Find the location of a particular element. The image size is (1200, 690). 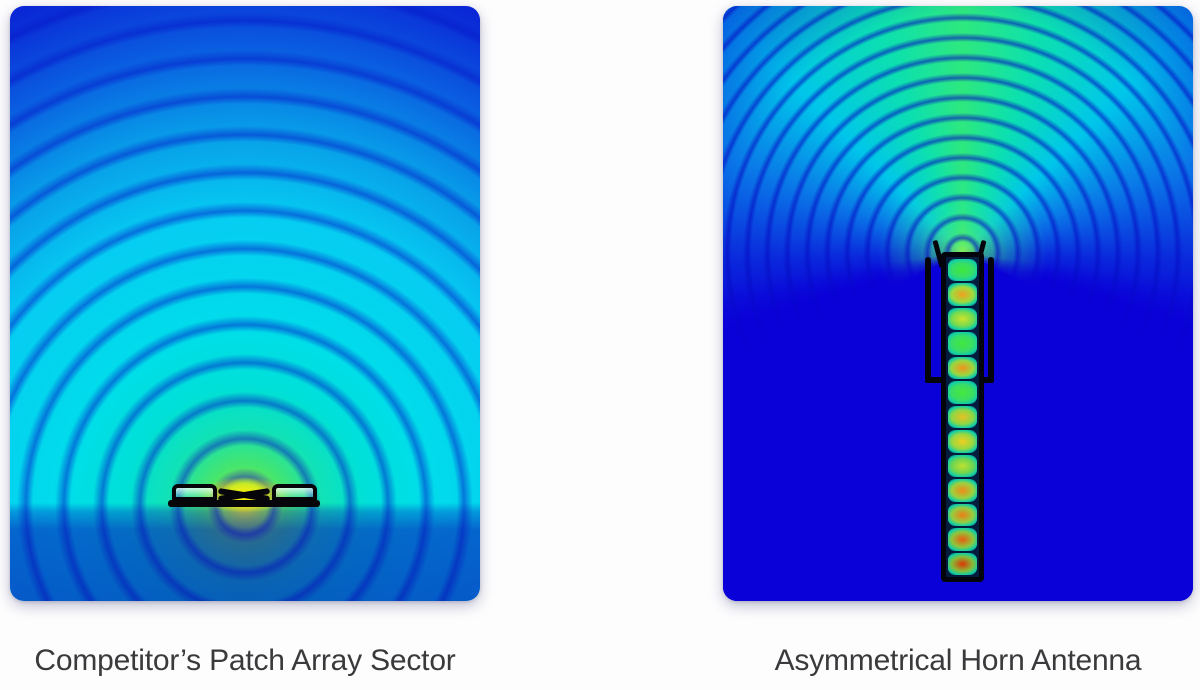

choke-sleeve-foot-right is located at coordinates (985, 380).